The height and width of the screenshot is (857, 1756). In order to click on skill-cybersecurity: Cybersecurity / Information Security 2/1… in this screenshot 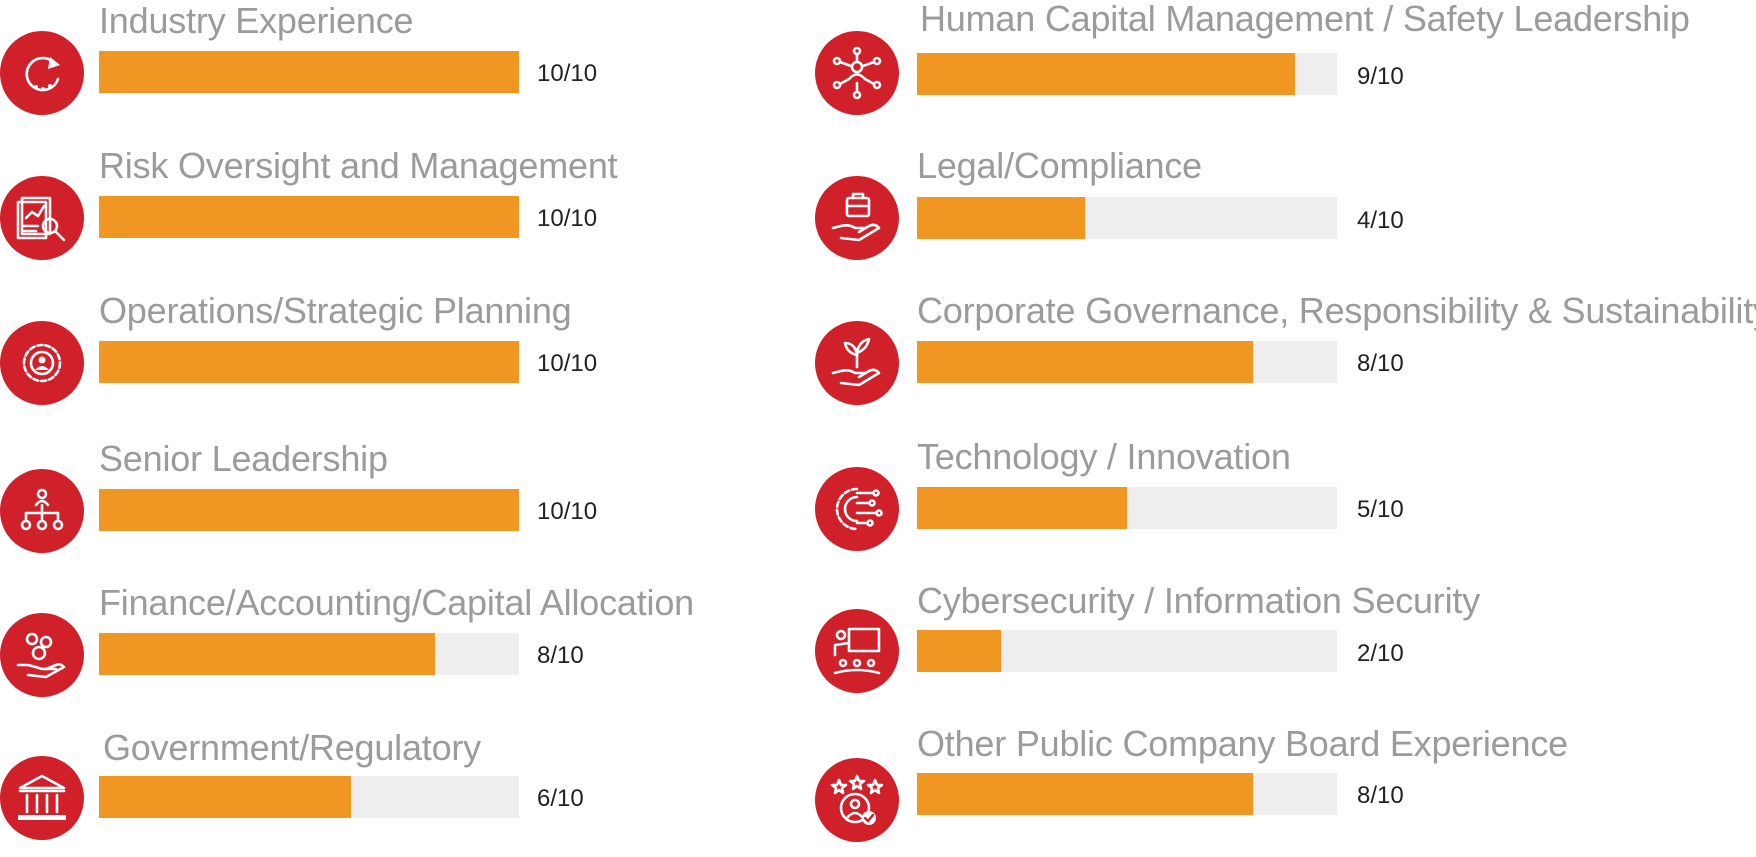, I will do `click(1250, 643)`.